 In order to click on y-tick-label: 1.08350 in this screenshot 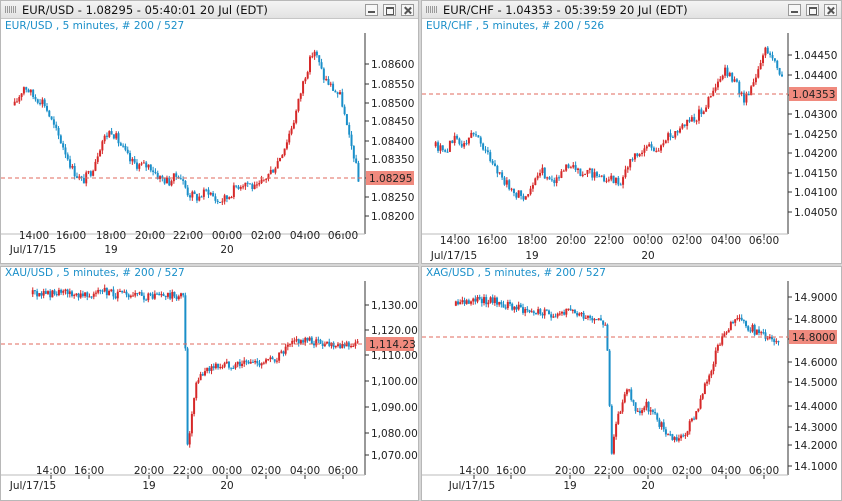, I will do `click(392, 160)`.